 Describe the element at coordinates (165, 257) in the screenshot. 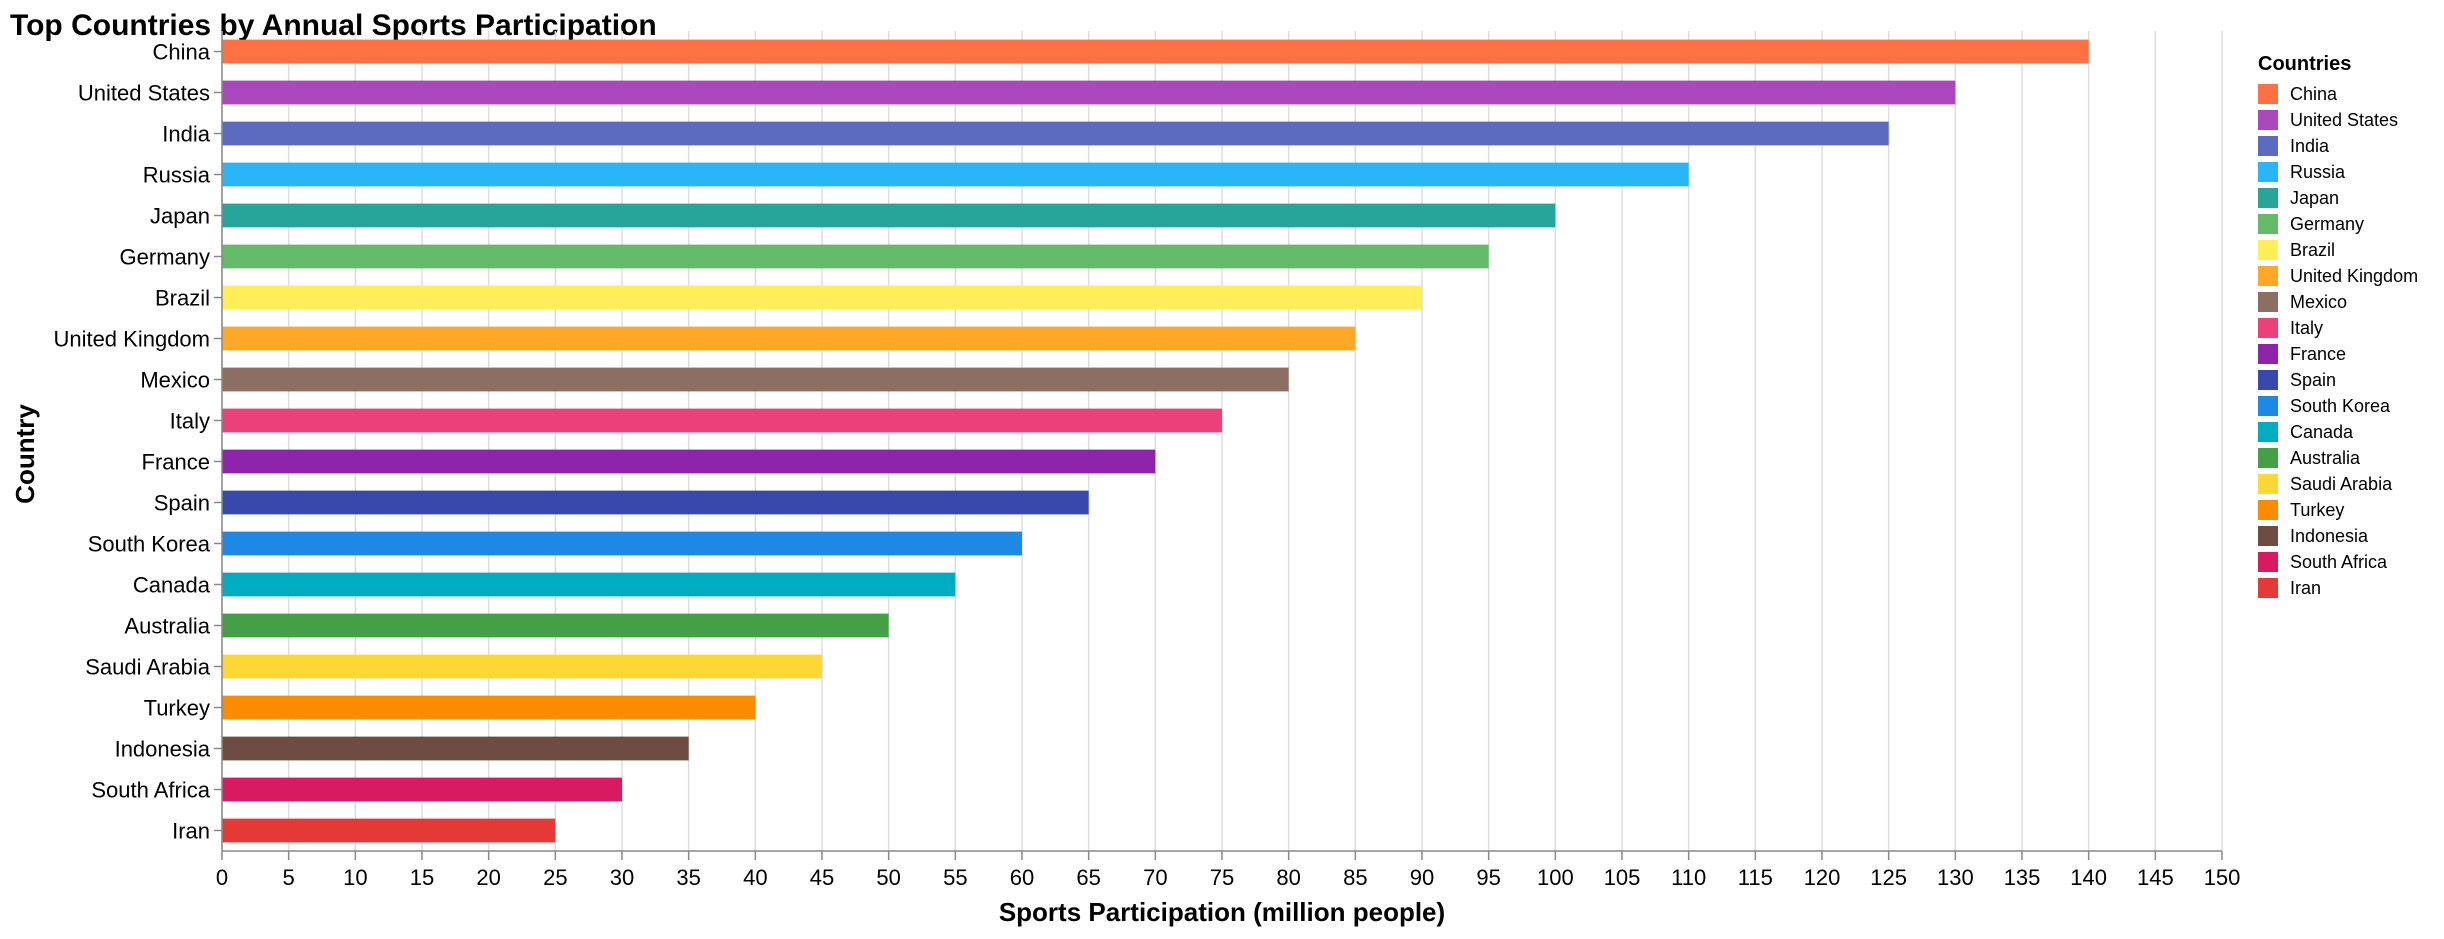

I see `category-label-5: Germany` at that location.